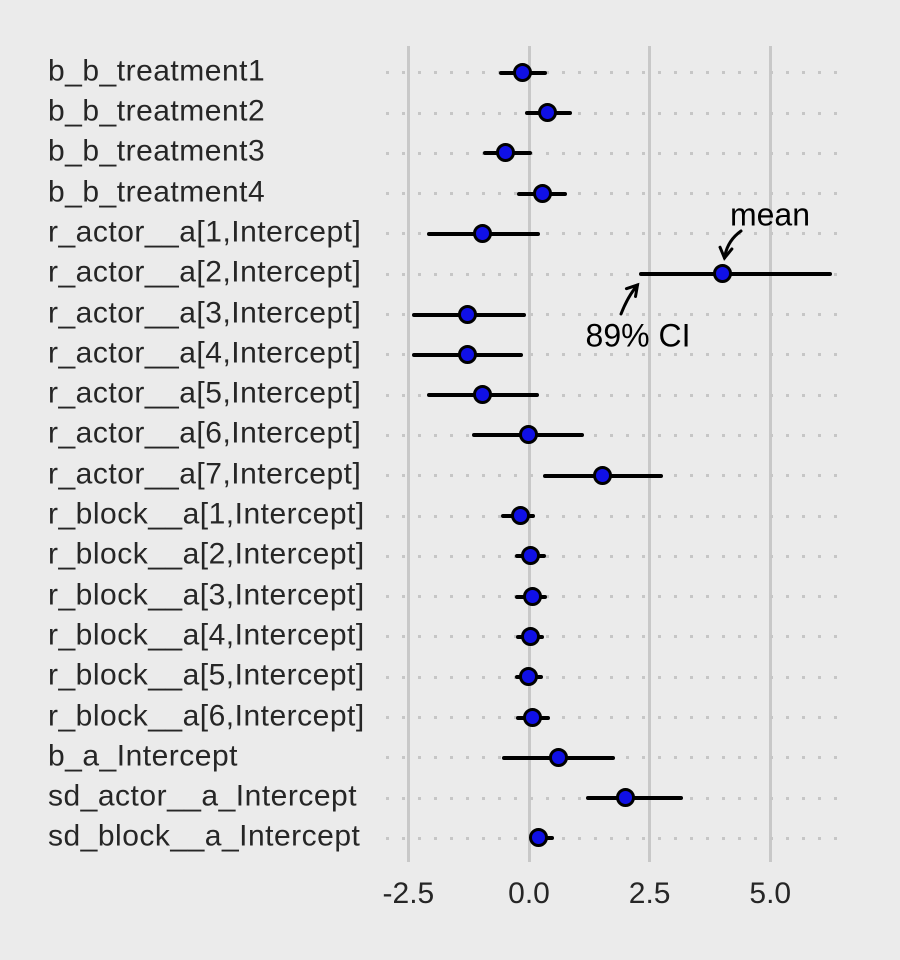  I want to click on ci-arrow, so click(629, 299).